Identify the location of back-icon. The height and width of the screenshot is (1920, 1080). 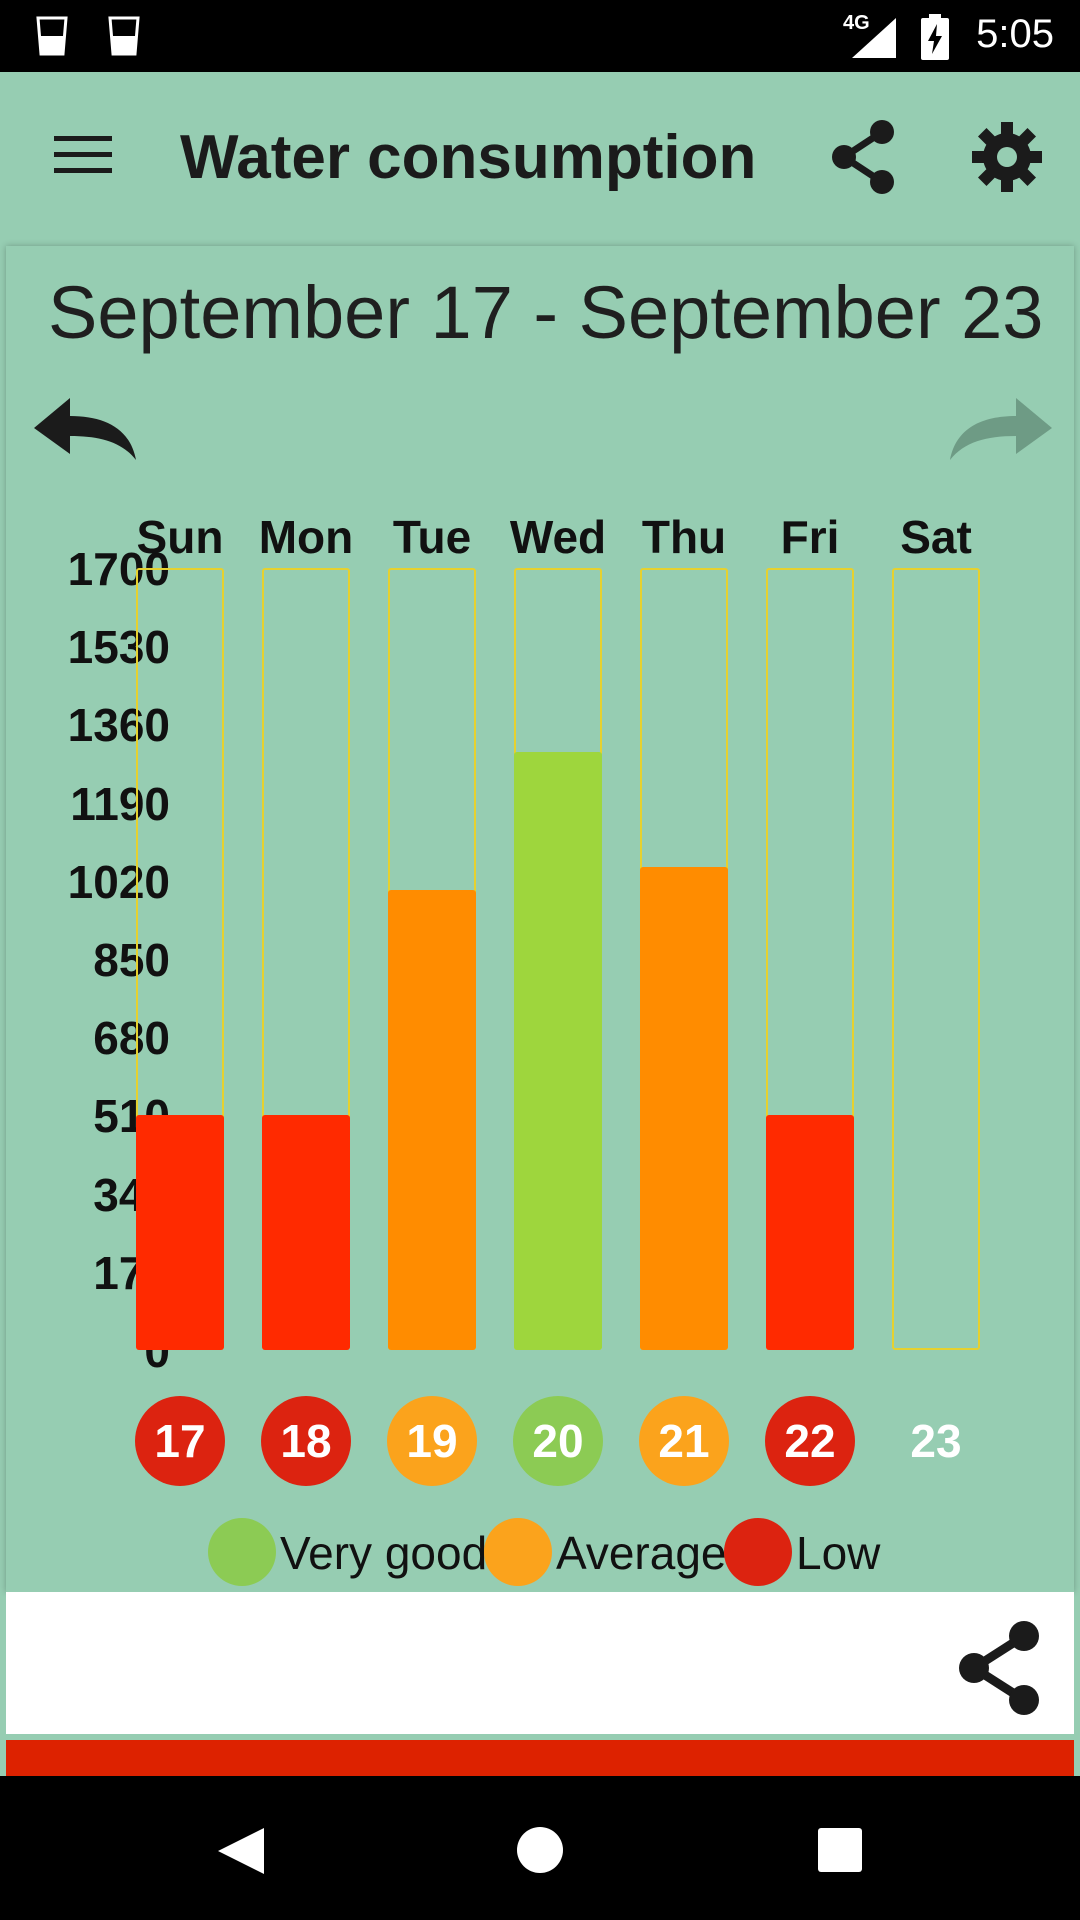
(241, 1851).